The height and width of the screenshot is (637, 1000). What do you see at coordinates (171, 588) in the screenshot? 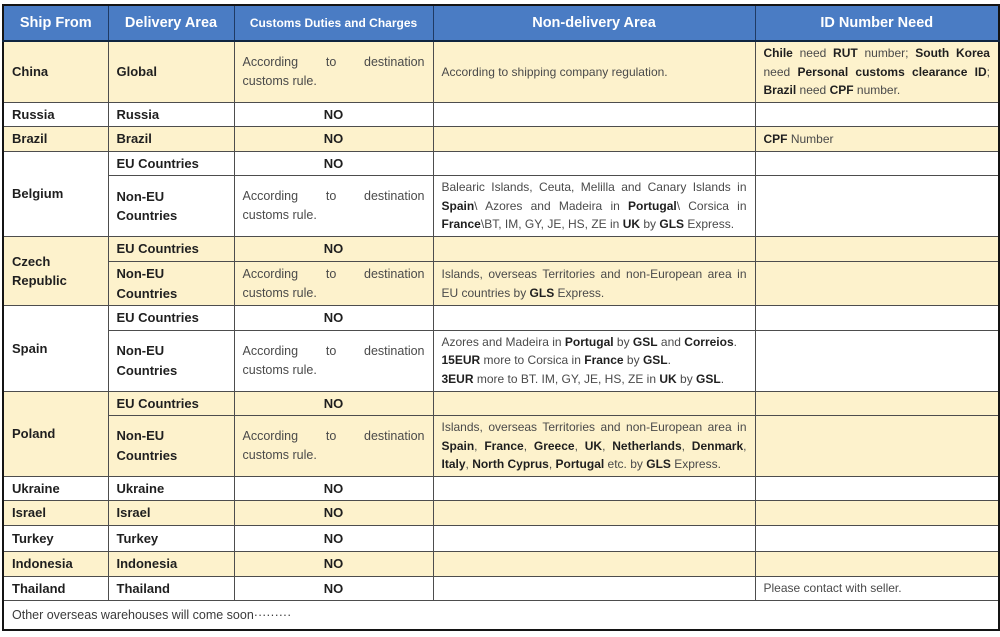
I see `delivery-area-cell: Thailand` at bounding box center [171, 588].